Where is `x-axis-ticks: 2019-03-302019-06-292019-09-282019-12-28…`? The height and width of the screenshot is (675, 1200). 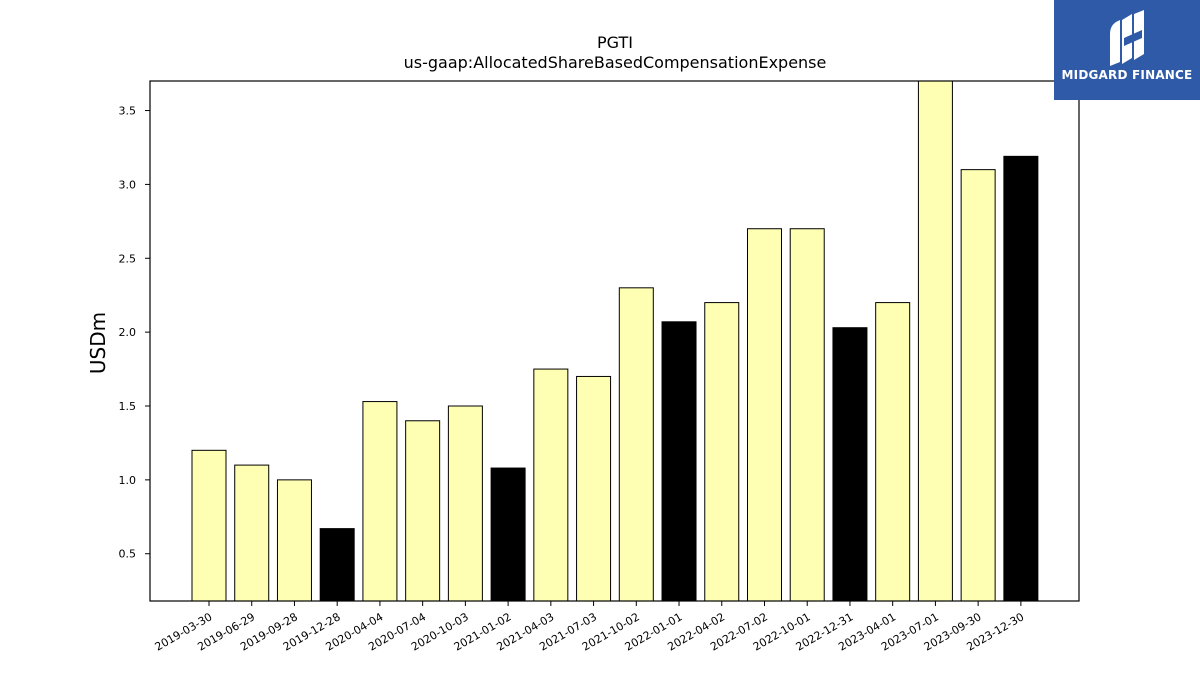 x-axis-ticks: 2019-03-302019-06-292019-09-282019-12-28… is located at coordinates (589, 627).